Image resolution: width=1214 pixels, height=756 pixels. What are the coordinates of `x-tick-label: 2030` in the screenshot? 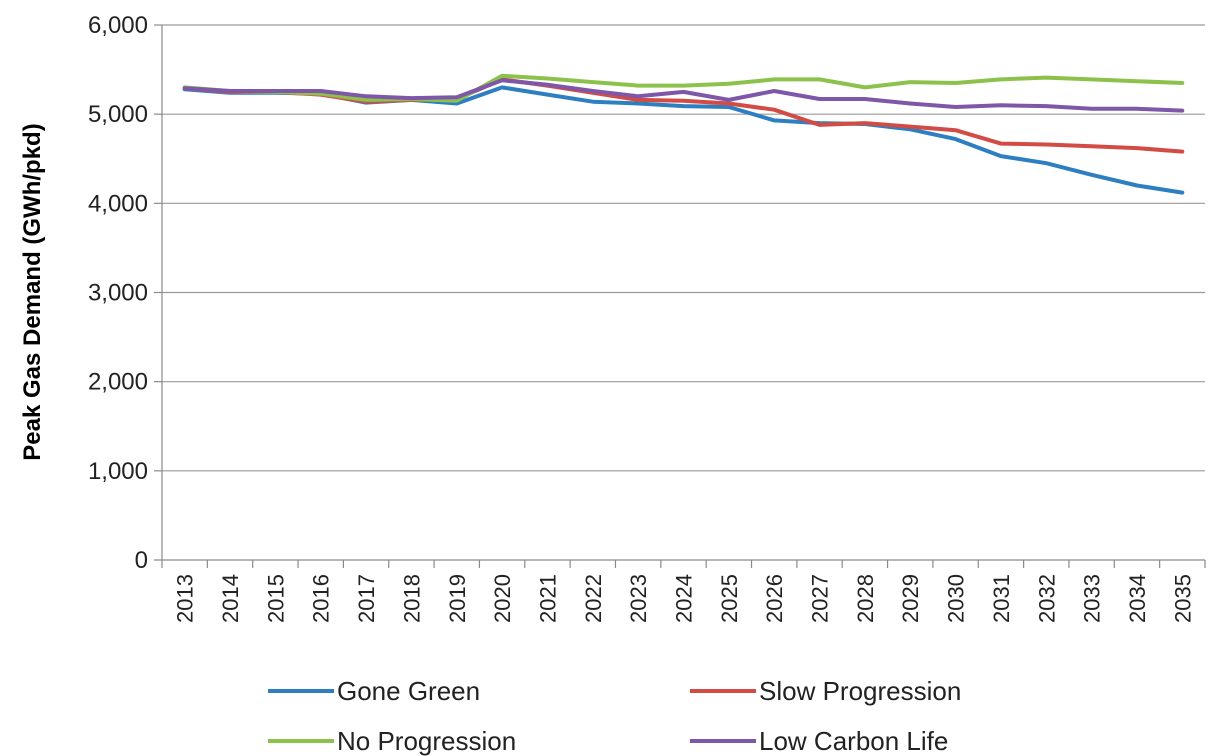 It's located at (956, 598).